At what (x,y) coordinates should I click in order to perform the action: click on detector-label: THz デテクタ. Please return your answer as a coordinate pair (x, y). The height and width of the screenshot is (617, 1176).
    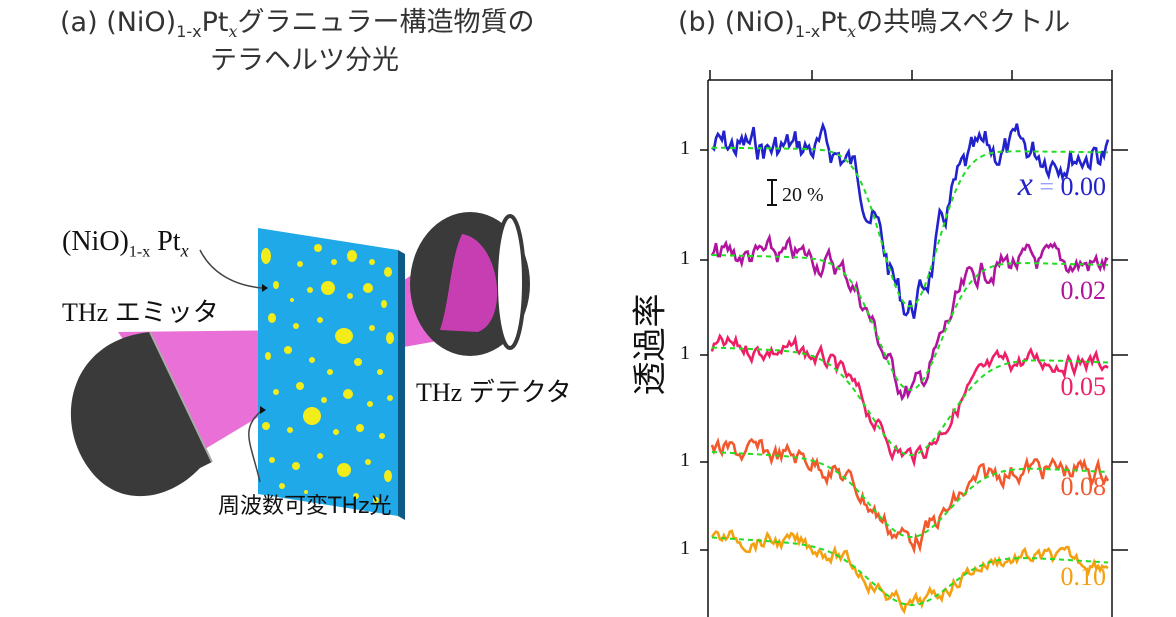
    Looking at the image, I should click on (494, 392).